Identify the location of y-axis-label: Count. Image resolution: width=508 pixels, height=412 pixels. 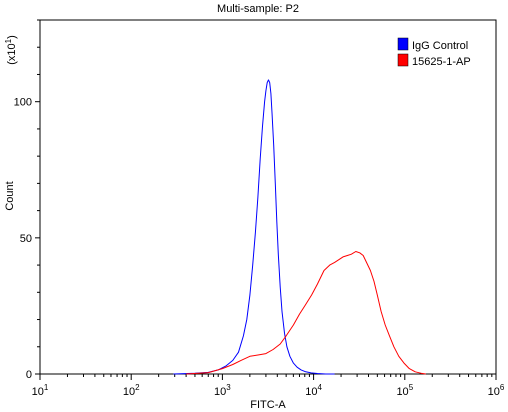
(10, 195).